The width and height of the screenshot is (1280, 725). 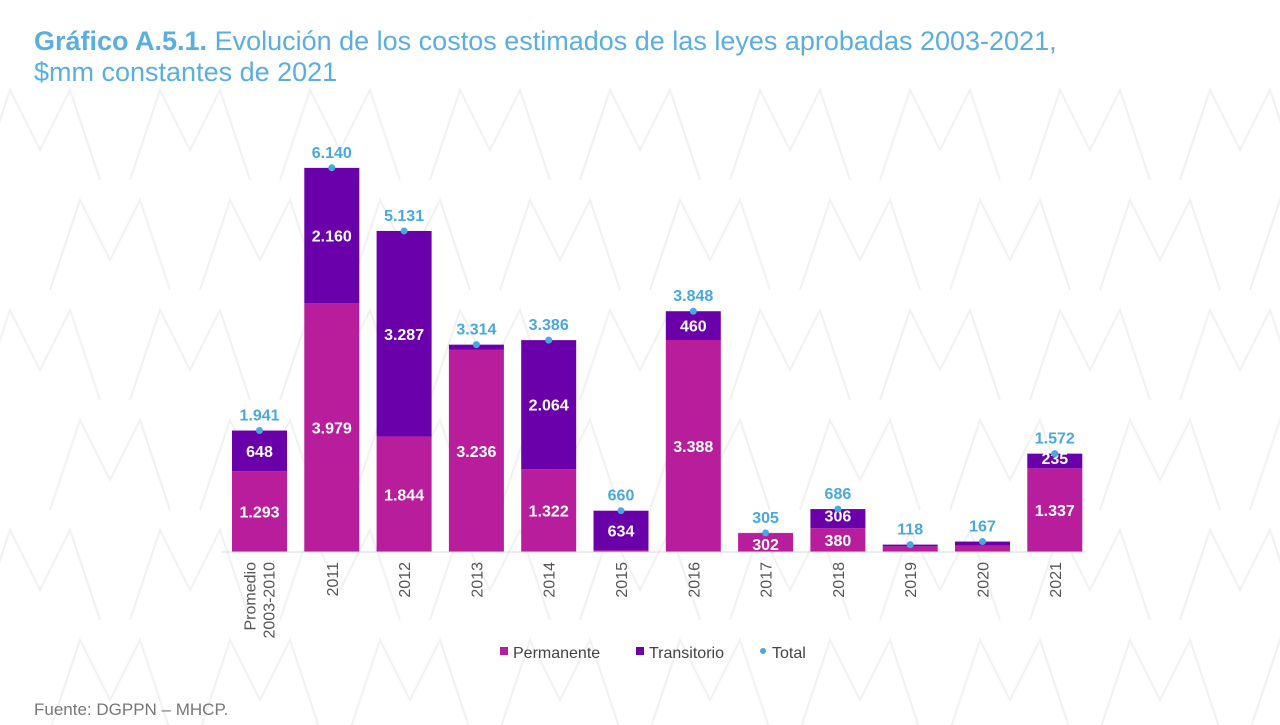 What do you see at coordinates (984, 580) in the screenshot?
I see `x-tick-label: 2020` at bounding box center [984, 580].